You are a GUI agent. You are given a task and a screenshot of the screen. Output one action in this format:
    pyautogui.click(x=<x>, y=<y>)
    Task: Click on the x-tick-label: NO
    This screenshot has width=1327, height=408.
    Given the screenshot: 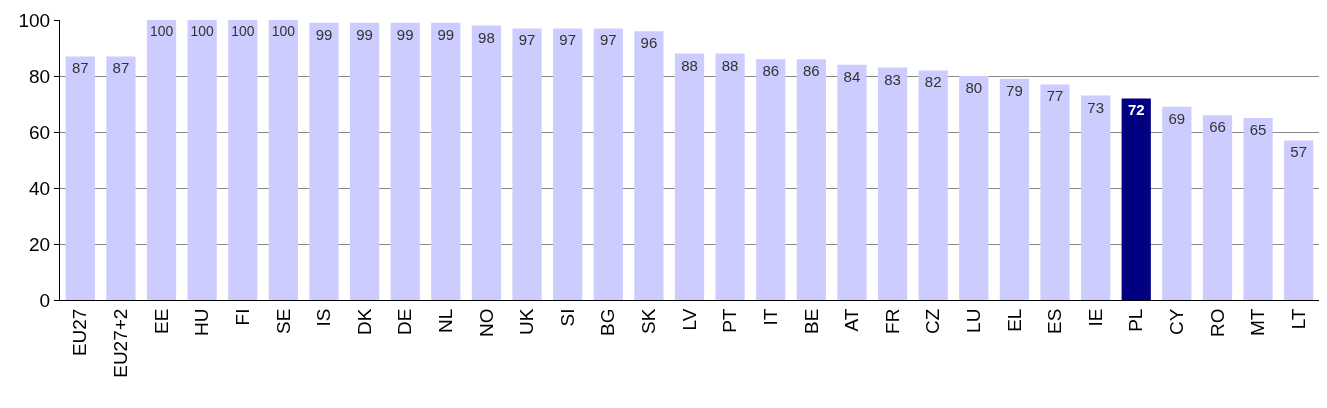 What is the action you would take?
    pyautogui.click(x=486, y=323)
    